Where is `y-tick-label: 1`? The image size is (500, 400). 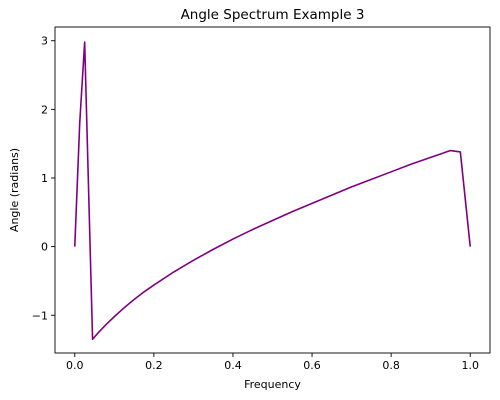 y-tick-label: 1 is located at coordinates (44, 178).